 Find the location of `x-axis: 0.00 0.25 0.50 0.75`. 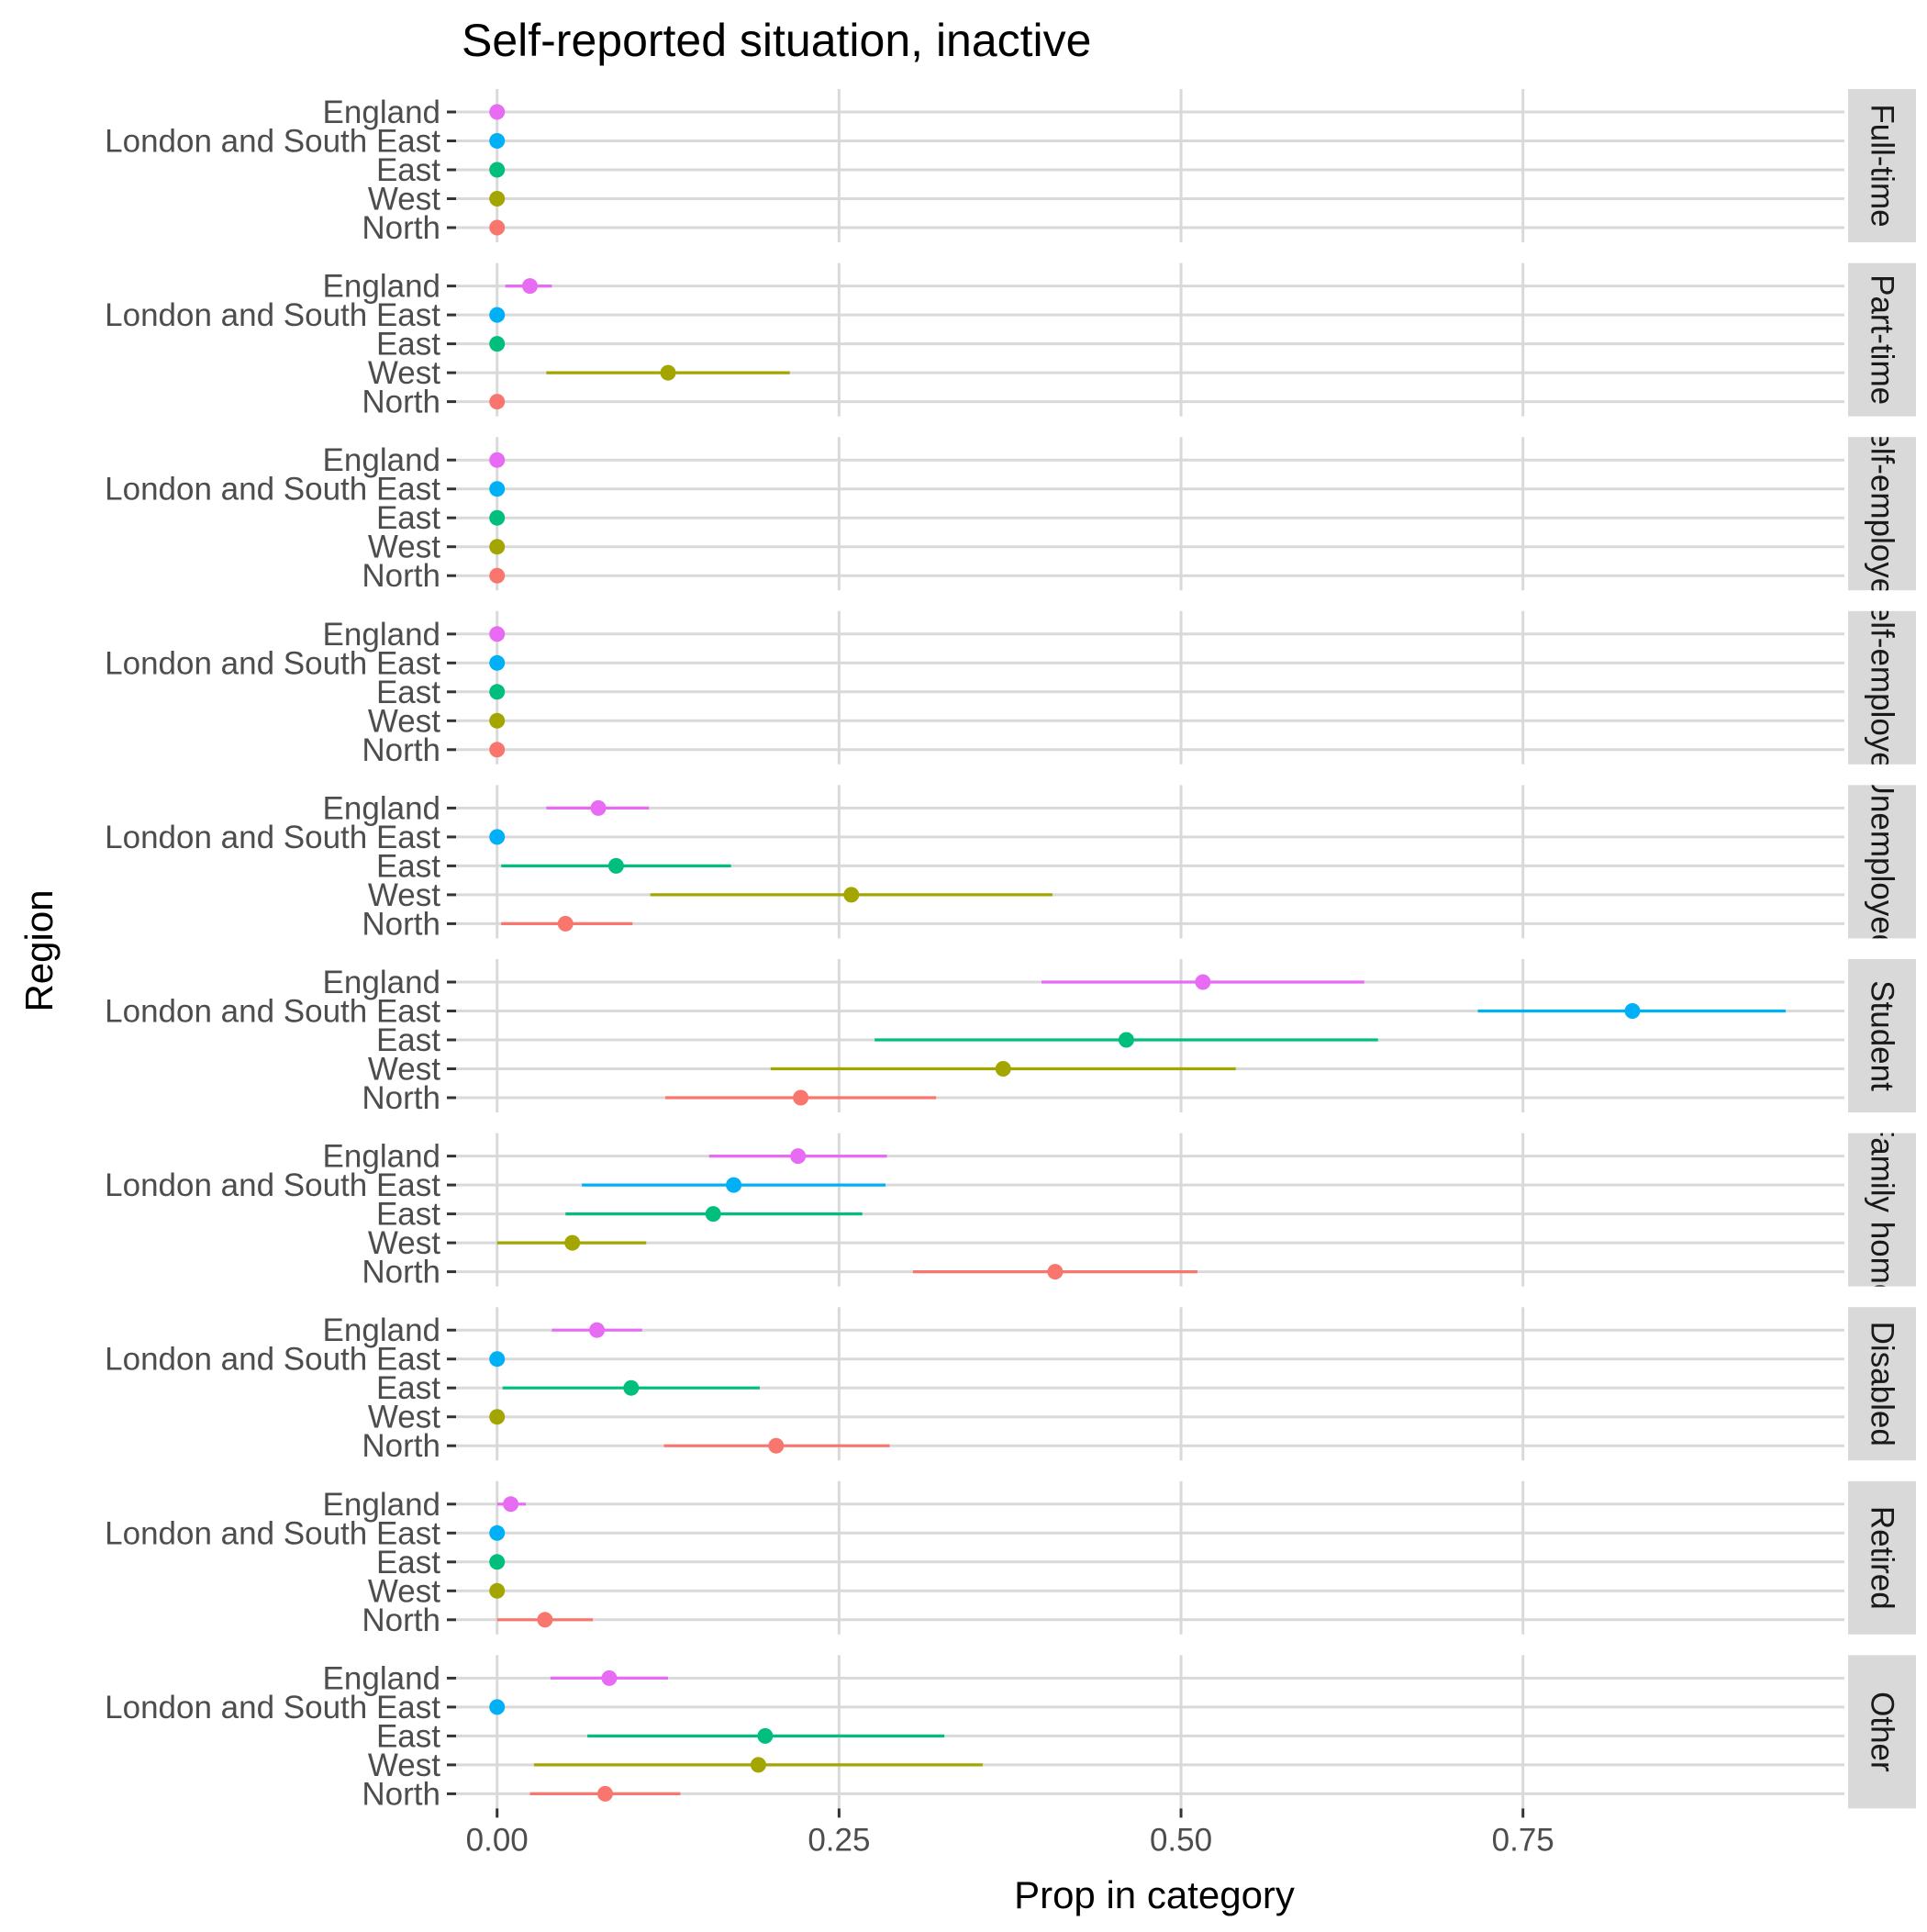

x-axis: 0.00 0.25 0.50 0.75 is located at coordinates (1010, 1833).